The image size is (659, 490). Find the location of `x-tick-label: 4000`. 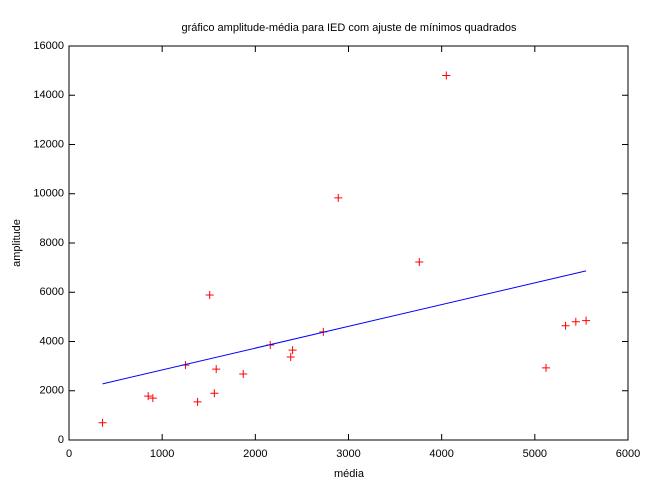

x-tick-label: 4000 is located at coordinates (441, 454).